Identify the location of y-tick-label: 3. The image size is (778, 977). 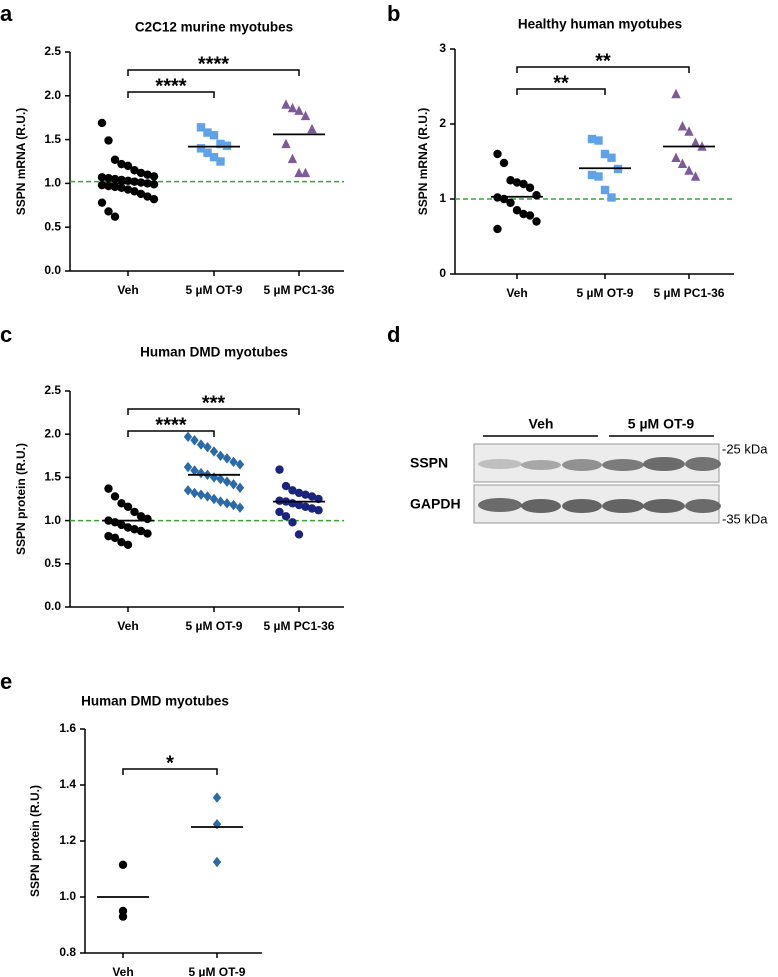
(442, 48).